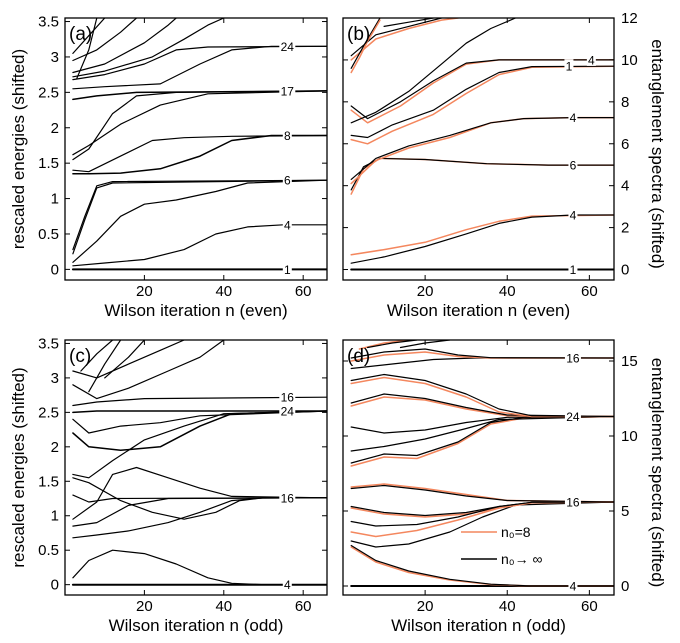 The height and width of the screenshot is (643, 680). I want to click on y-tick-label: 10, so click(629, 436).